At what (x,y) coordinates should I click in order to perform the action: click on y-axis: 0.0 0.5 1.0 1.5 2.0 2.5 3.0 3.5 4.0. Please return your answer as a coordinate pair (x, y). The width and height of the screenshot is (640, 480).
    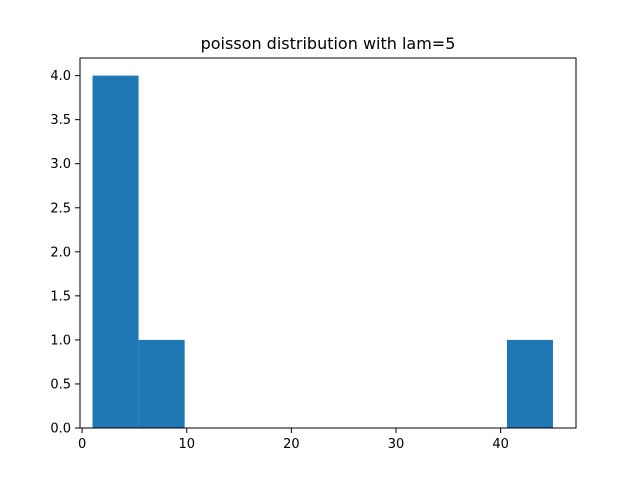
    Looking at the image, I should click on (65, 253).